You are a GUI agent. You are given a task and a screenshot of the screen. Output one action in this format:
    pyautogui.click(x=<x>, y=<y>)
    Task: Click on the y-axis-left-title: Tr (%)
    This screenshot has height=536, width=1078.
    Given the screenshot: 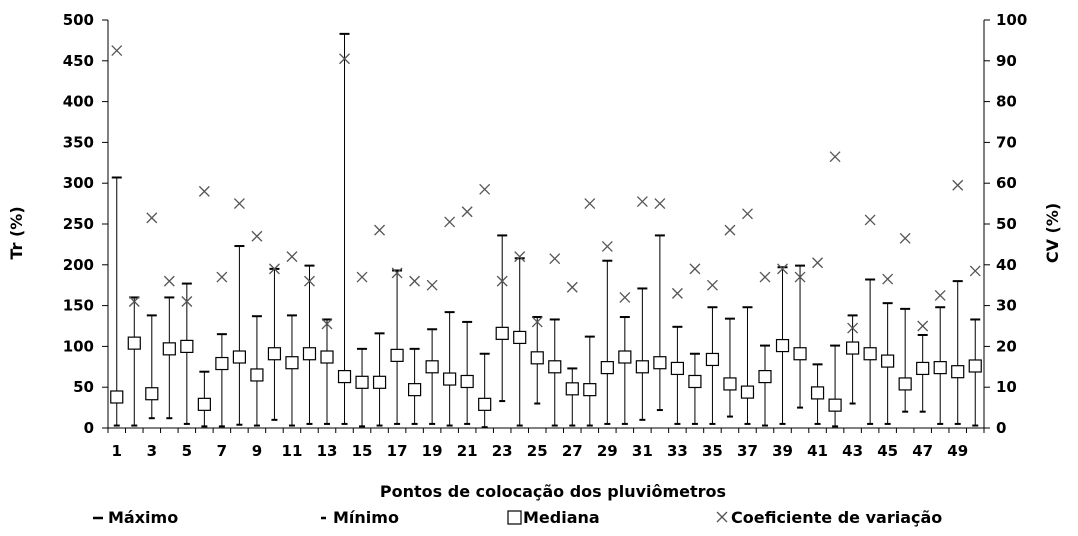 What is the action you would take?
    pyautogui.click(x=16, y=232)
    